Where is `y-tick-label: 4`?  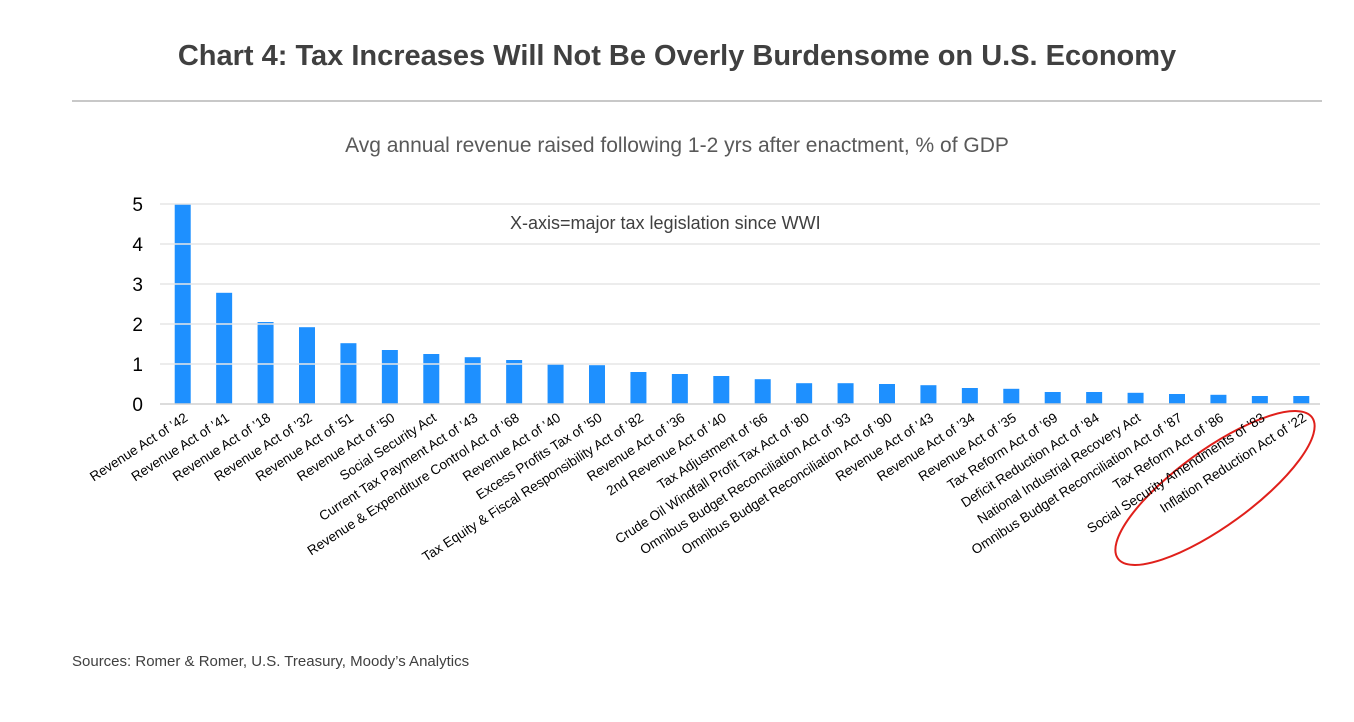 y-tick-label: 4 is located at coordinates (137, 245).